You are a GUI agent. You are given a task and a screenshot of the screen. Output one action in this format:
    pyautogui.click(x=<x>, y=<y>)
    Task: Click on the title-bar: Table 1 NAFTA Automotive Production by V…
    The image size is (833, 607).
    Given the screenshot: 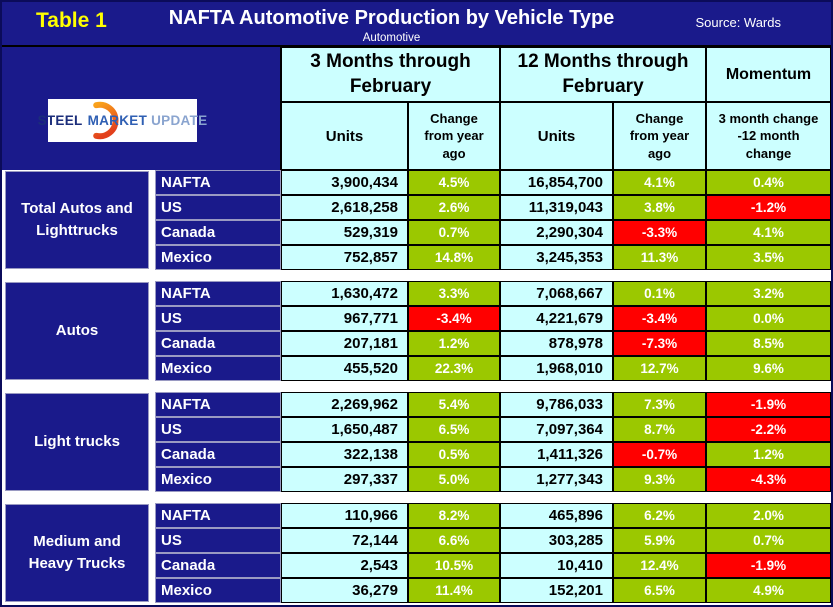 What is the action you would take?
    pyautogui.click(x=416, y=24)
    